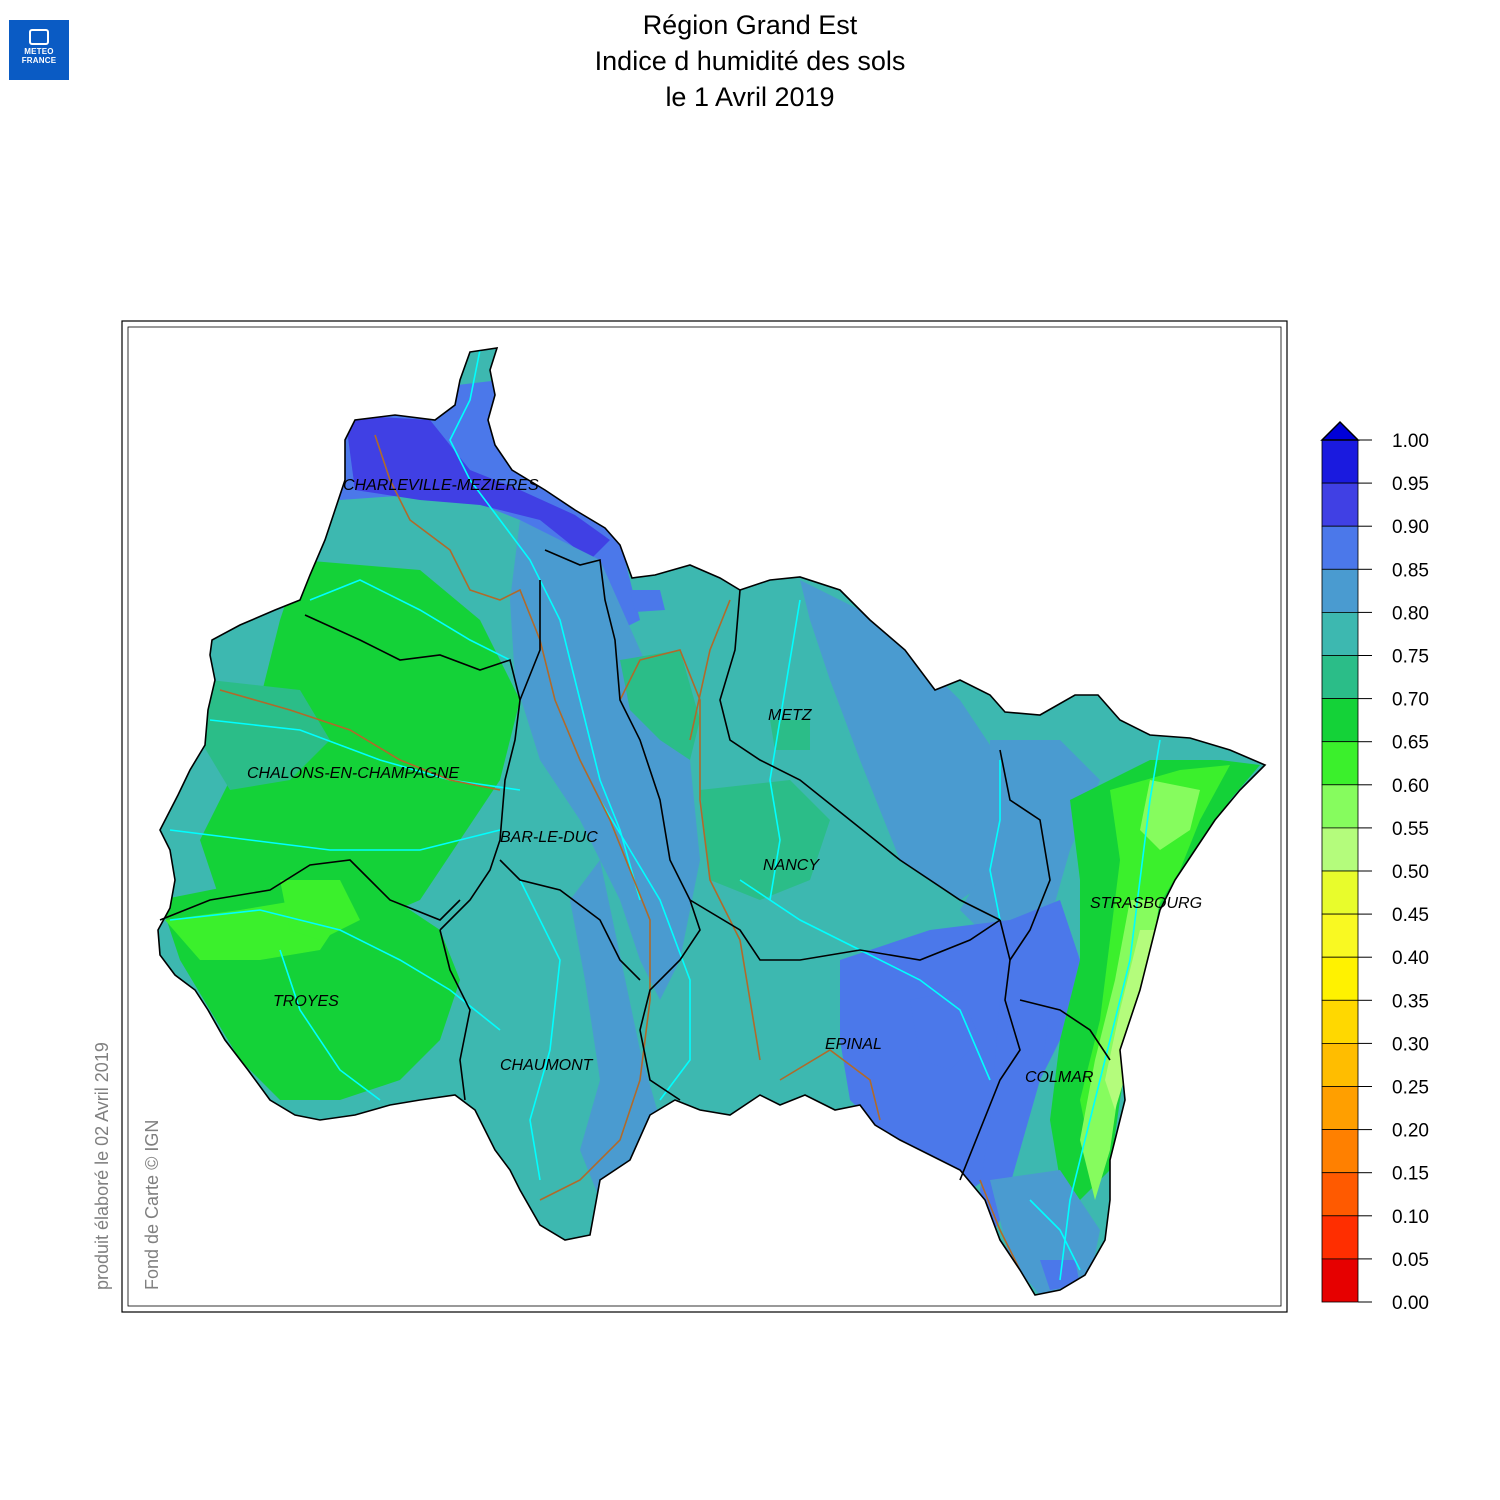 The image size is (1500, 1500). I want to click on legend-tick-label: 0.35, so click(1410, 1001).